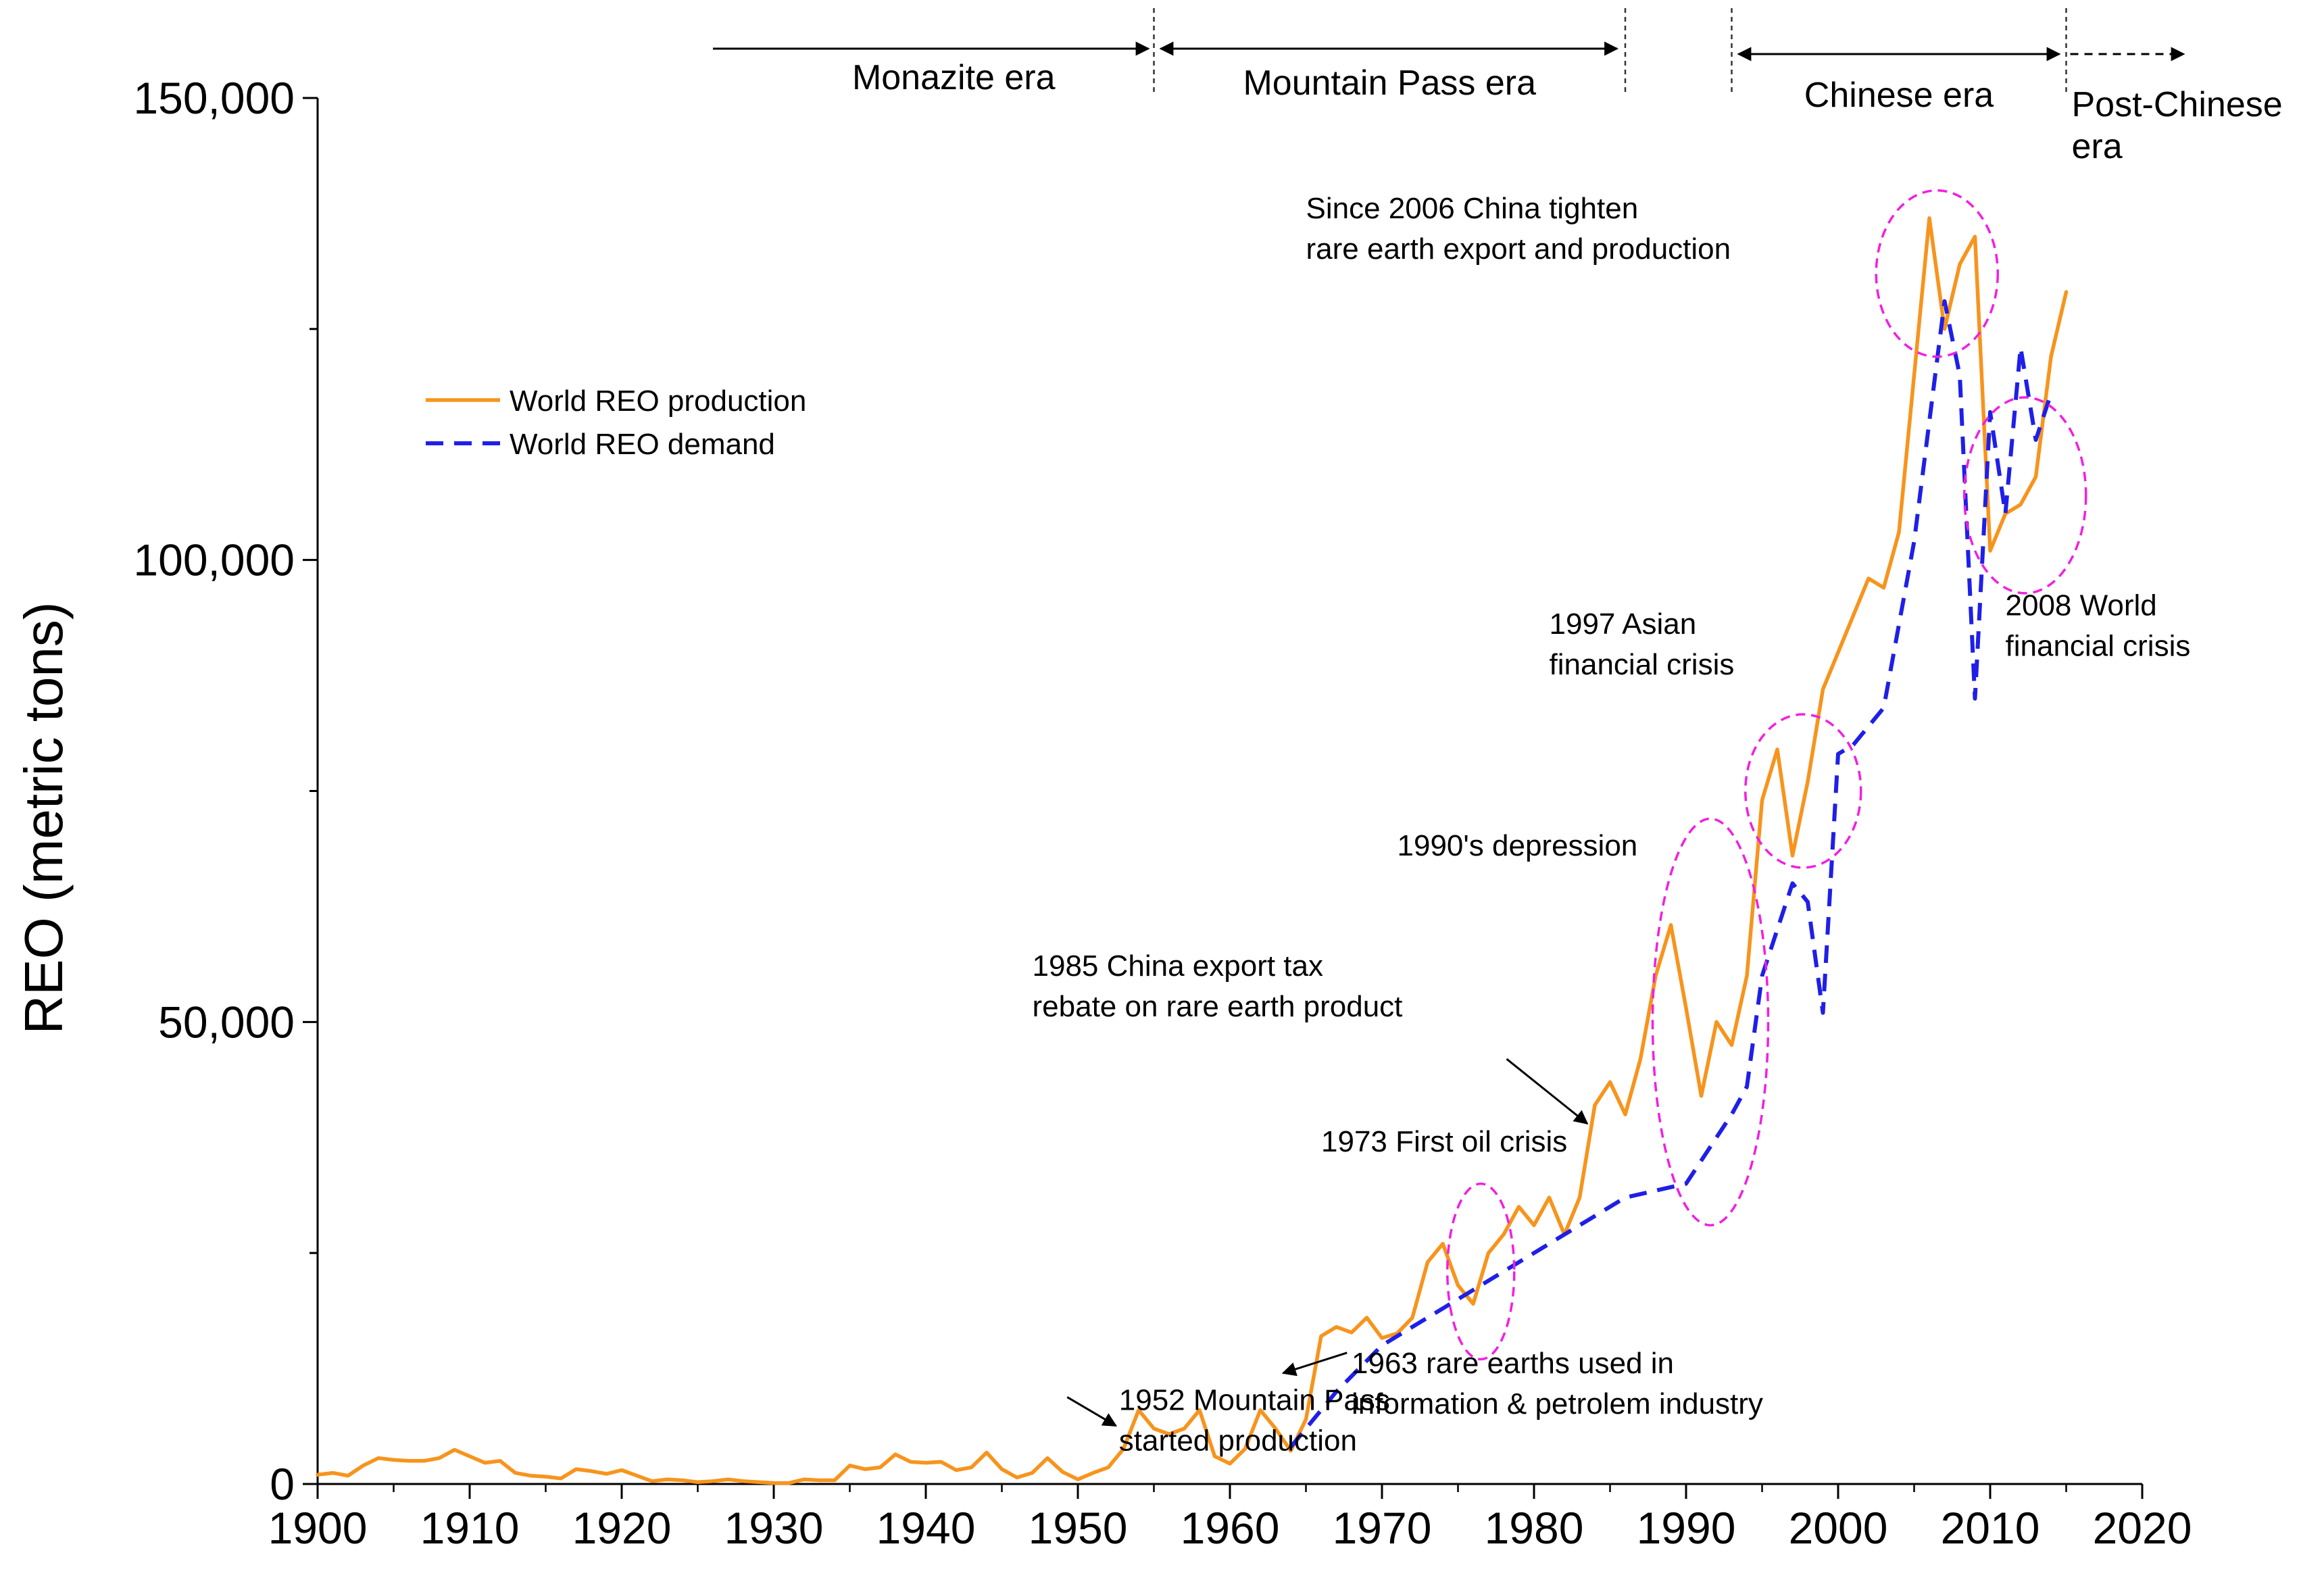 This screenshot has width=2324, height=1584. I want to click on y-tick-label-150000: 150,000, so click(214, 98).